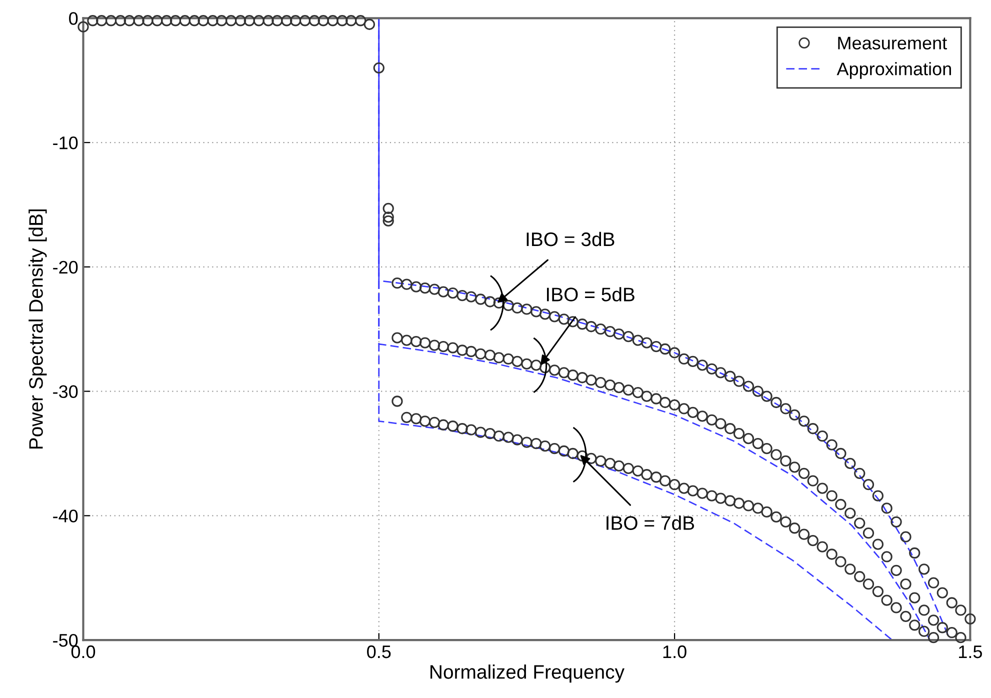  Describe the element at coordinates (65, 516) in the screenshot. I see `y-tick-label: -40` at that location.